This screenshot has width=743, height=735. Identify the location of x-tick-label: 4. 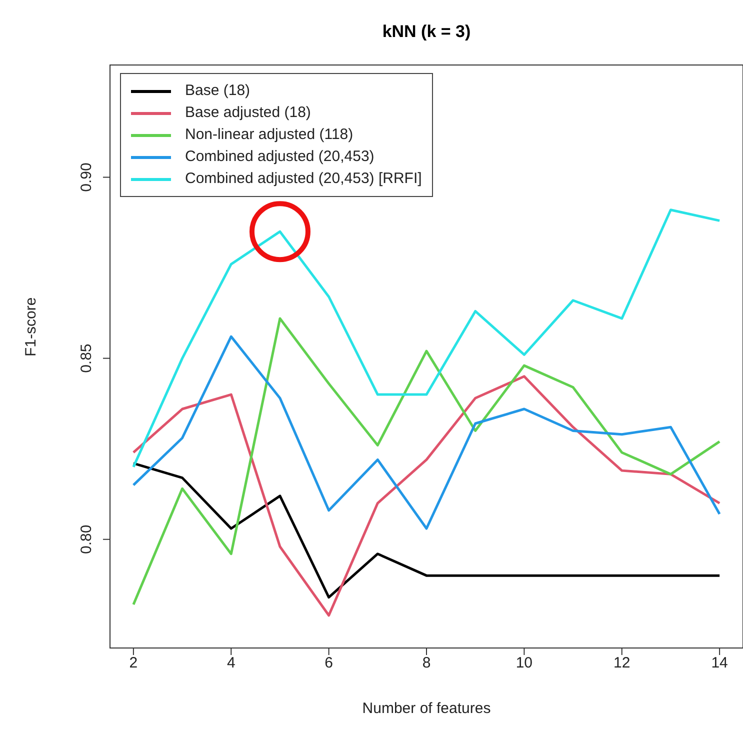
(231, 663).